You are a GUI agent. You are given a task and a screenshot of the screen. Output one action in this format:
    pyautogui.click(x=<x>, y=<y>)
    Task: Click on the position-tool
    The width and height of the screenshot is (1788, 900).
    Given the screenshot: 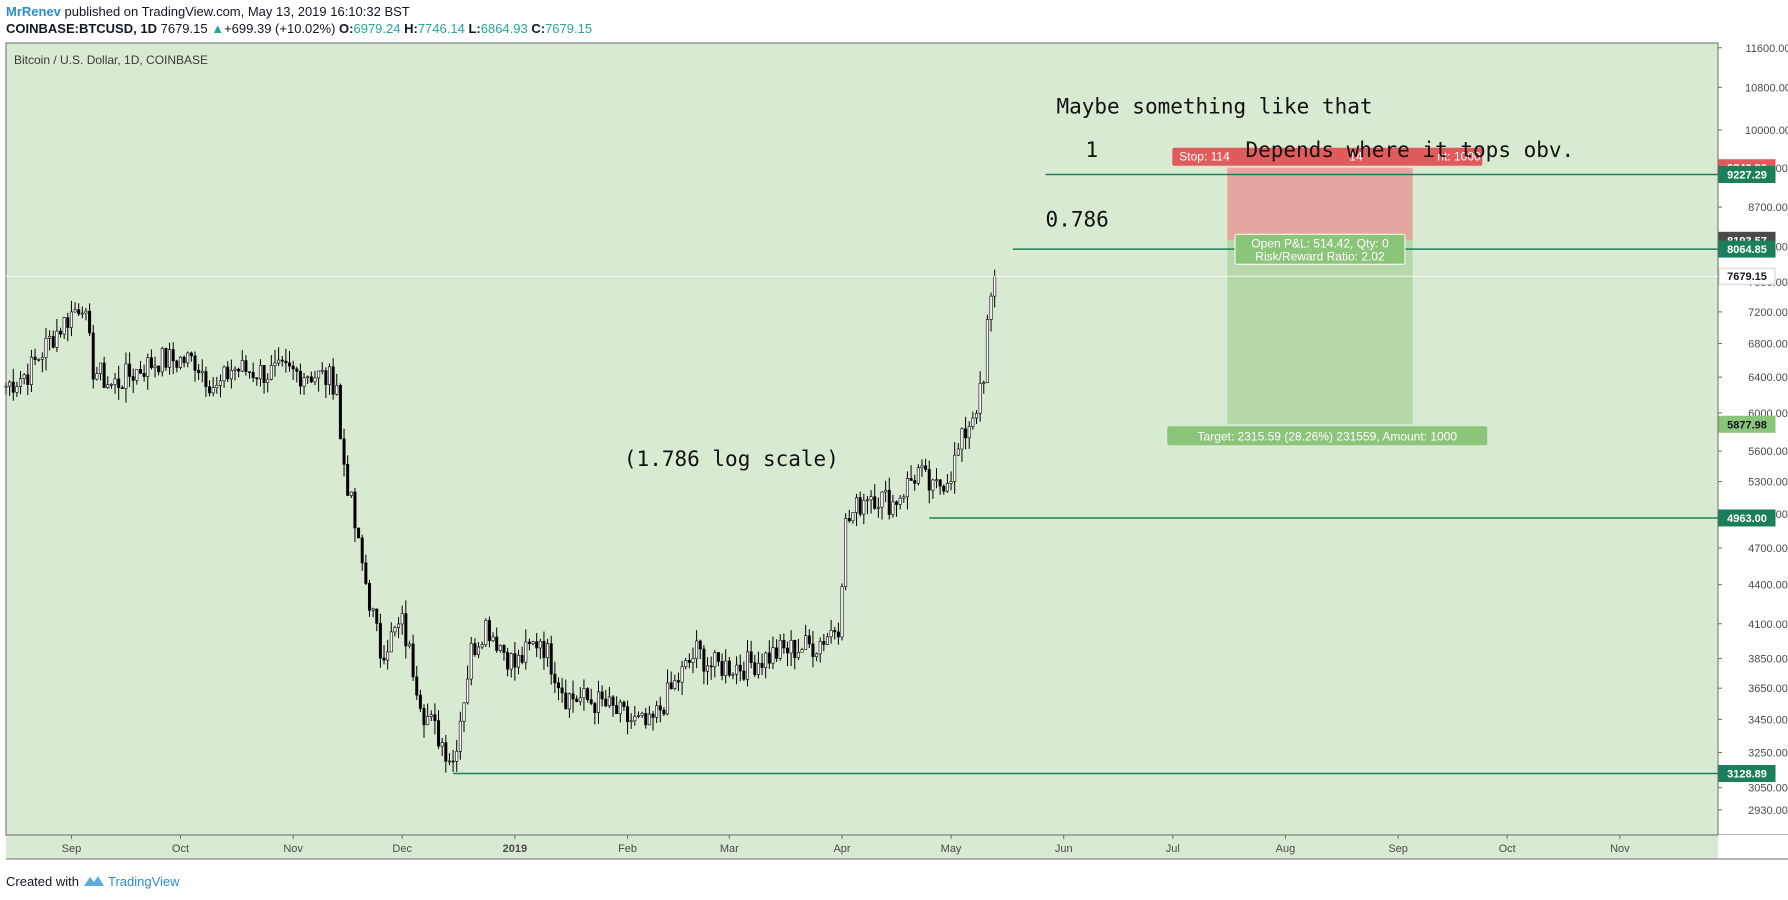 What is the action you would take?
    pyautogui.click(x=1320, y=296)
    